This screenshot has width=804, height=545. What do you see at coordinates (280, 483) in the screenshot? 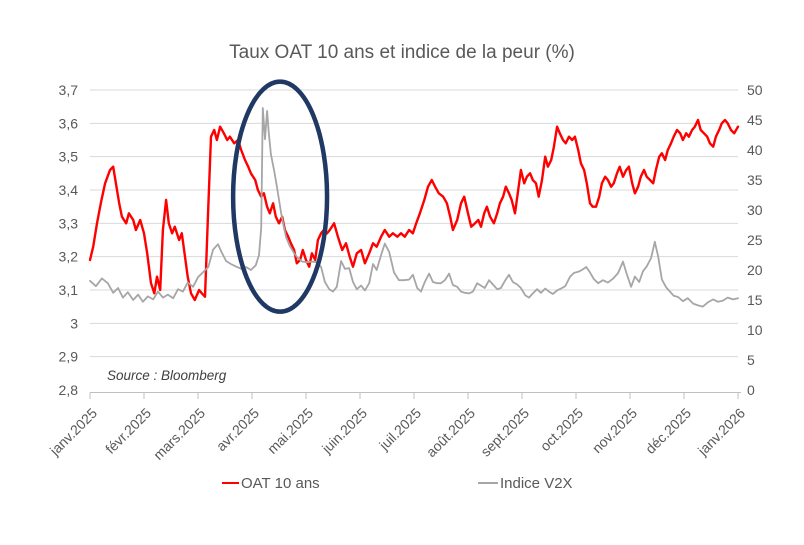
I see `legend-label-oat: OAT 10 ans` at bounding box center [280, 483].